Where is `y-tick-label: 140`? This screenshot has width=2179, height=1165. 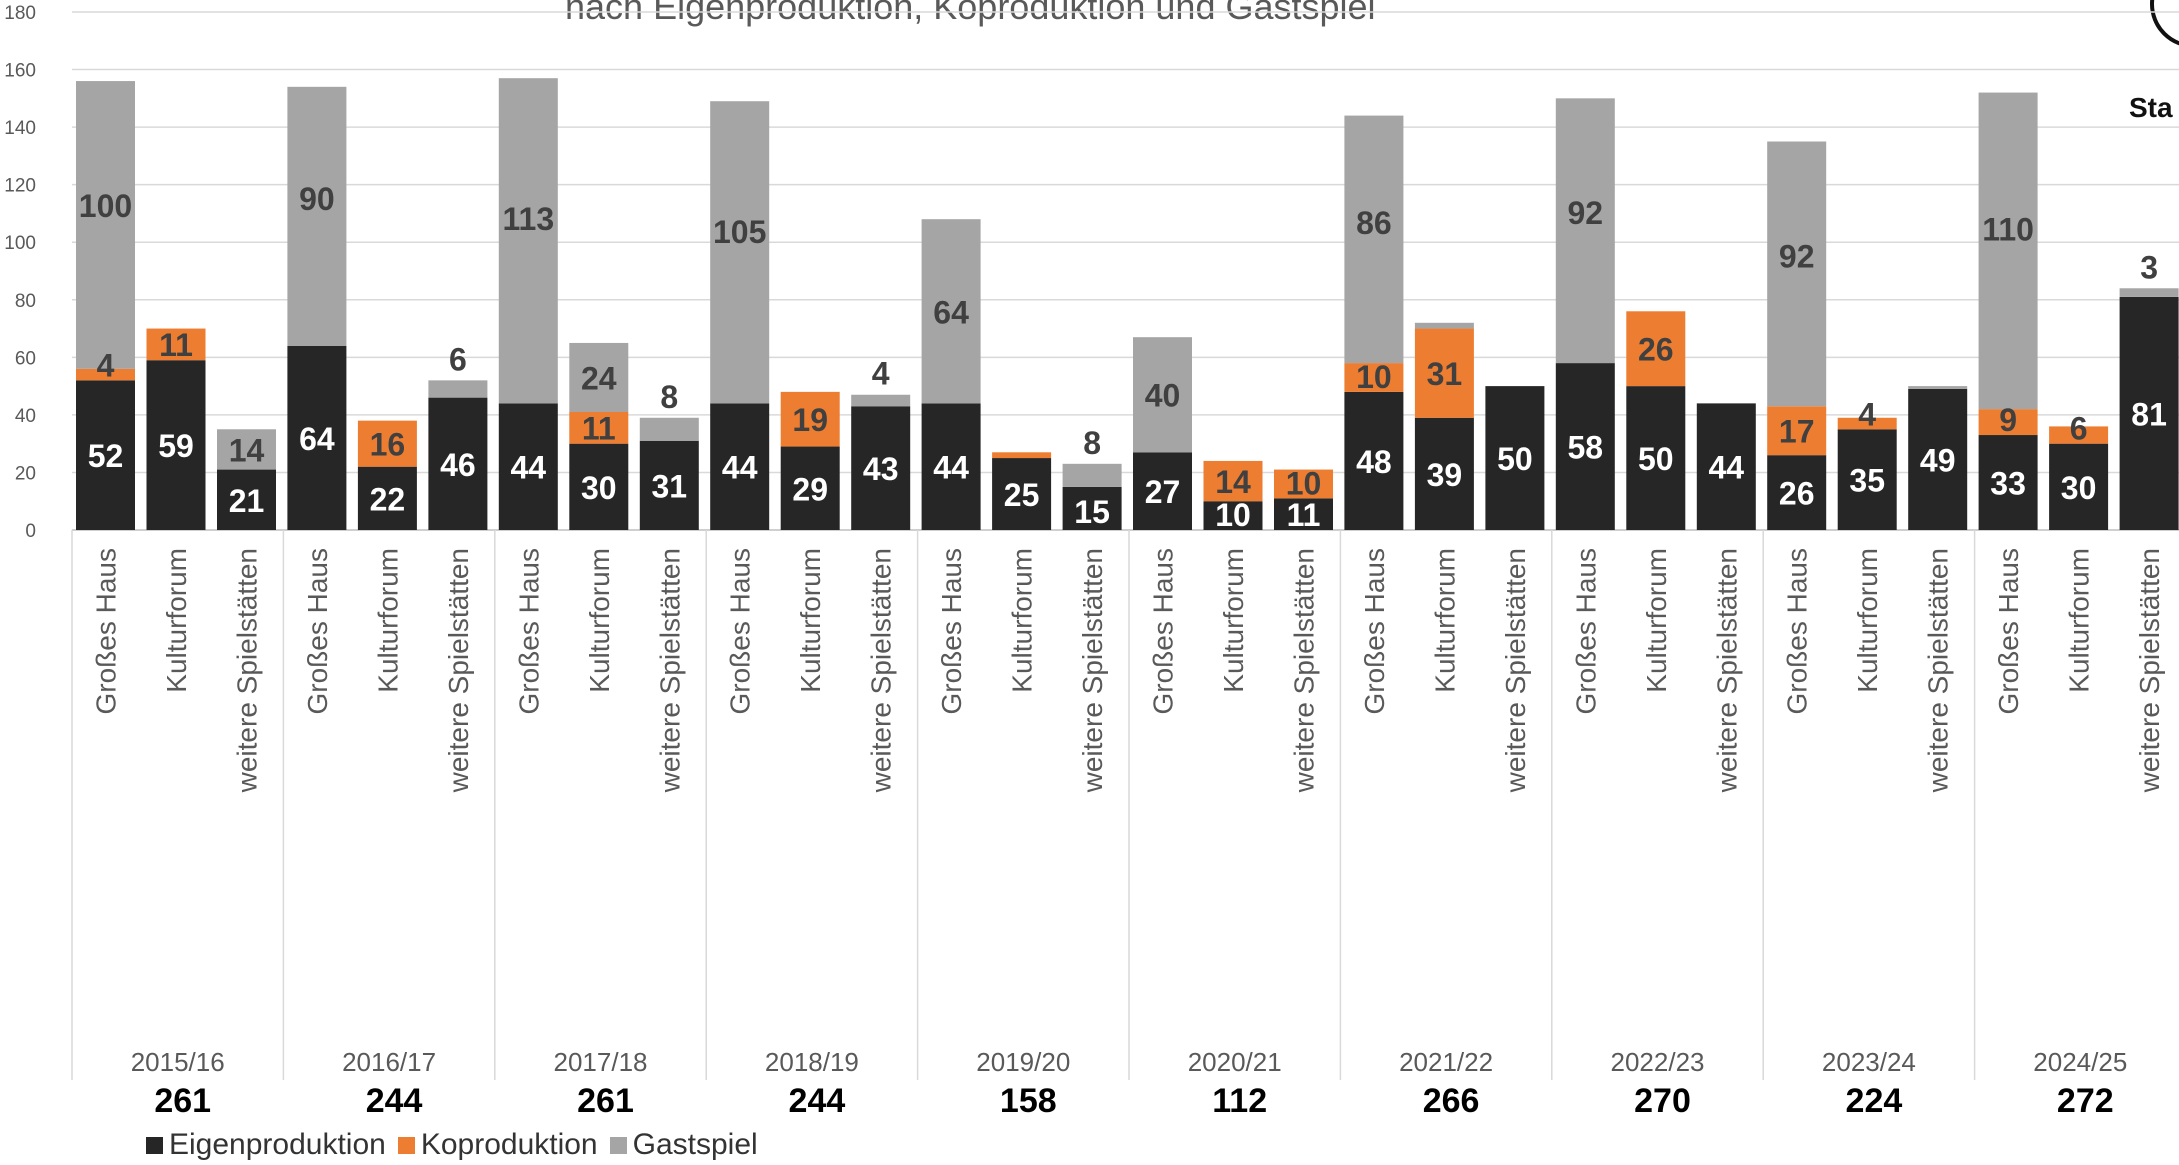 y-tick-label: 140 is located at coordinates (20, 128).